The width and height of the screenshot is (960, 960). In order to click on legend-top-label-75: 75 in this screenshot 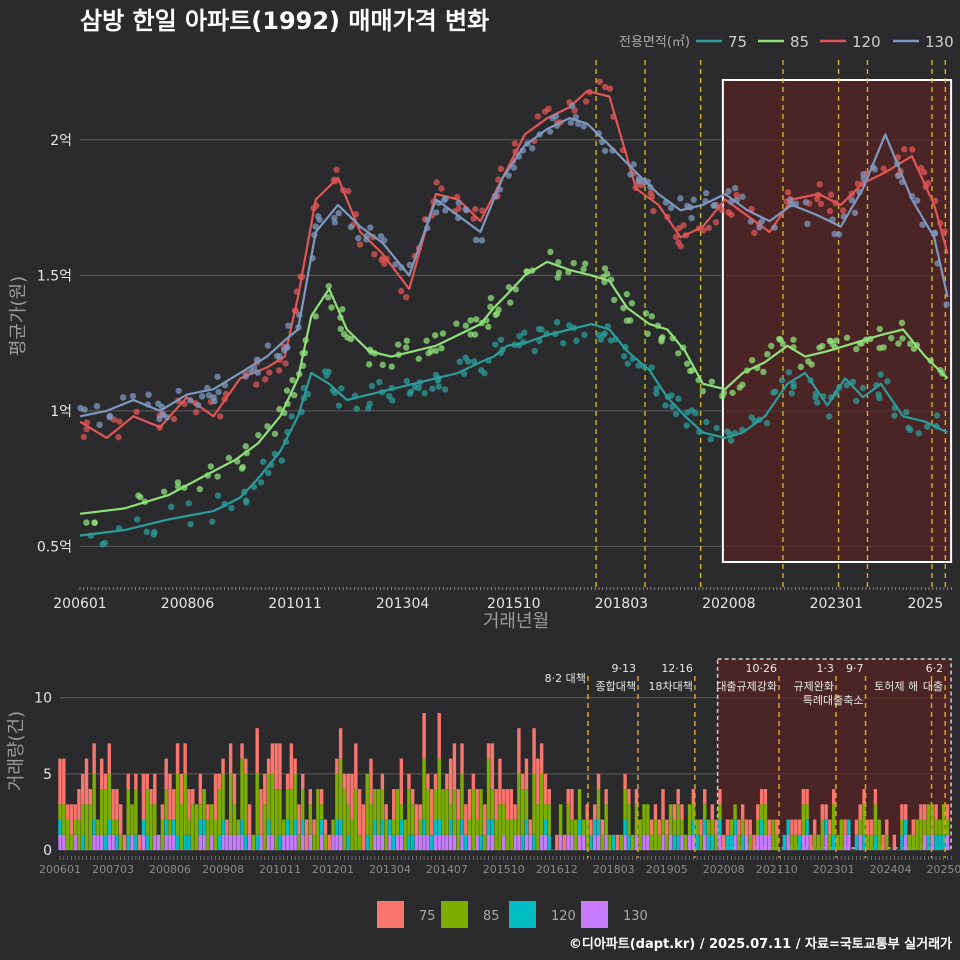, I will do `click(737, 42)`.